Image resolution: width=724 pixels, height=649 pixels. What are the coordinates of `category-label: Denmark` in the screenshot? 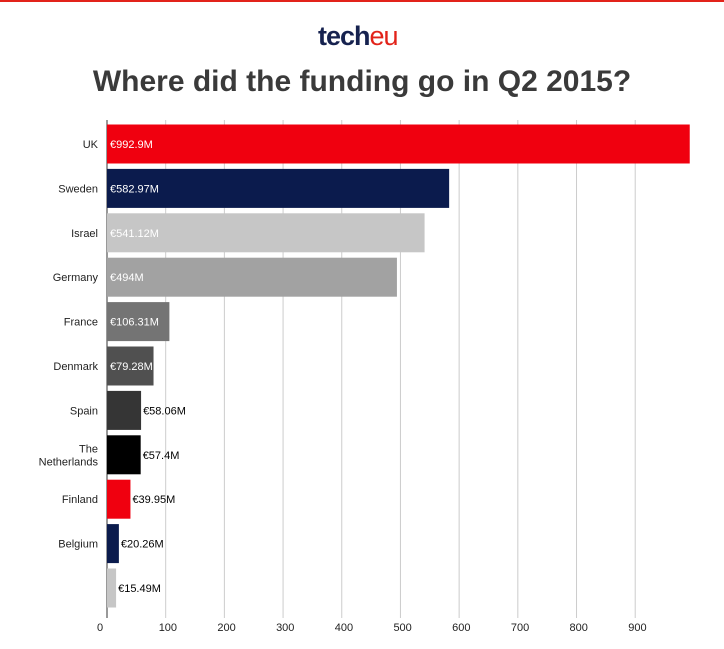 It's located at (75, 367).